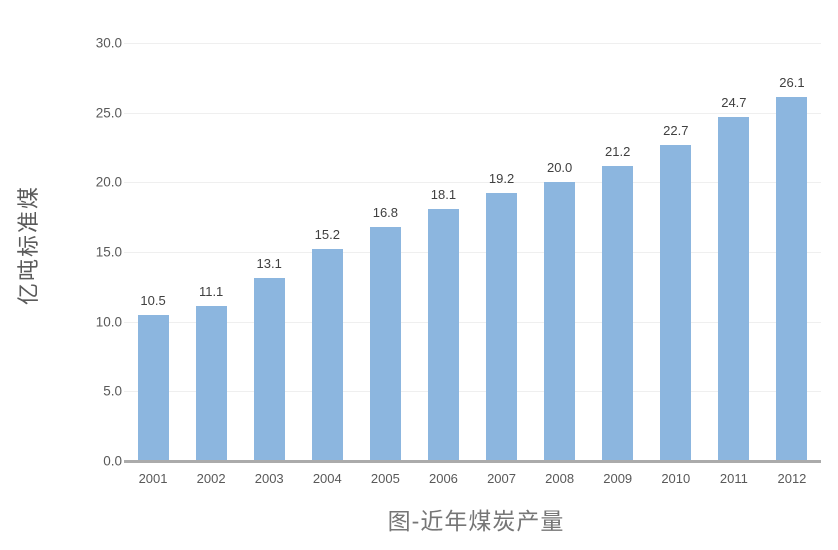  I want to click on bar-value-label-2011: 24.7, so click(734, 102).